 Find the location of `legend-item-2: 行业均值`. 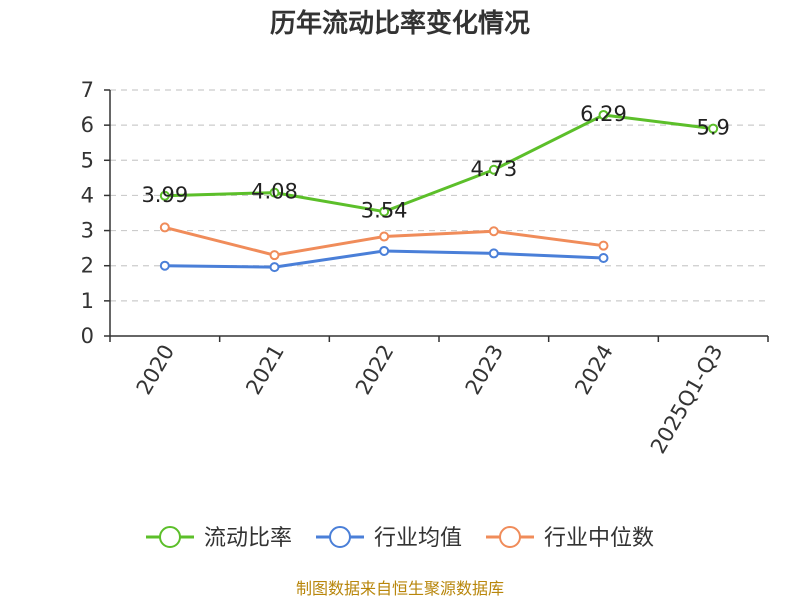

legend-item-2: 行业均值 is located at coordinates (389, 538).